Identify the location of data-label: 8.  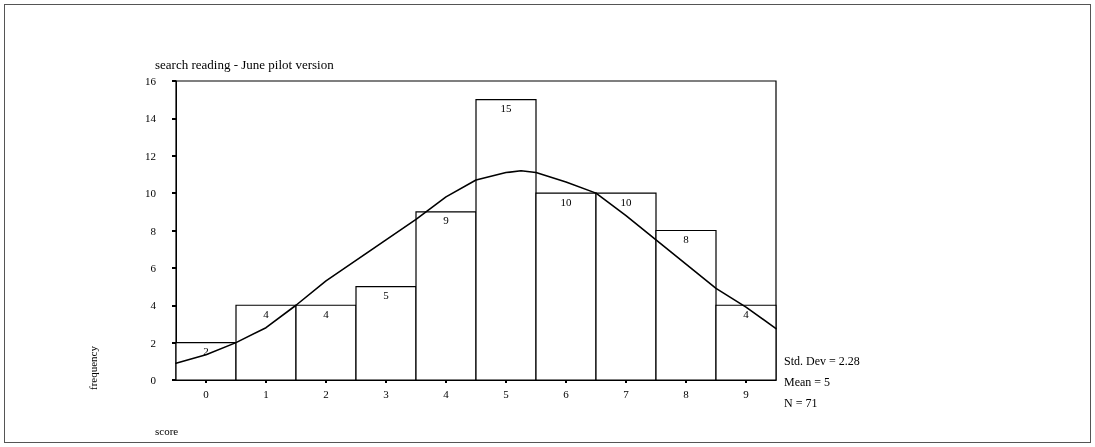
(686, 239).